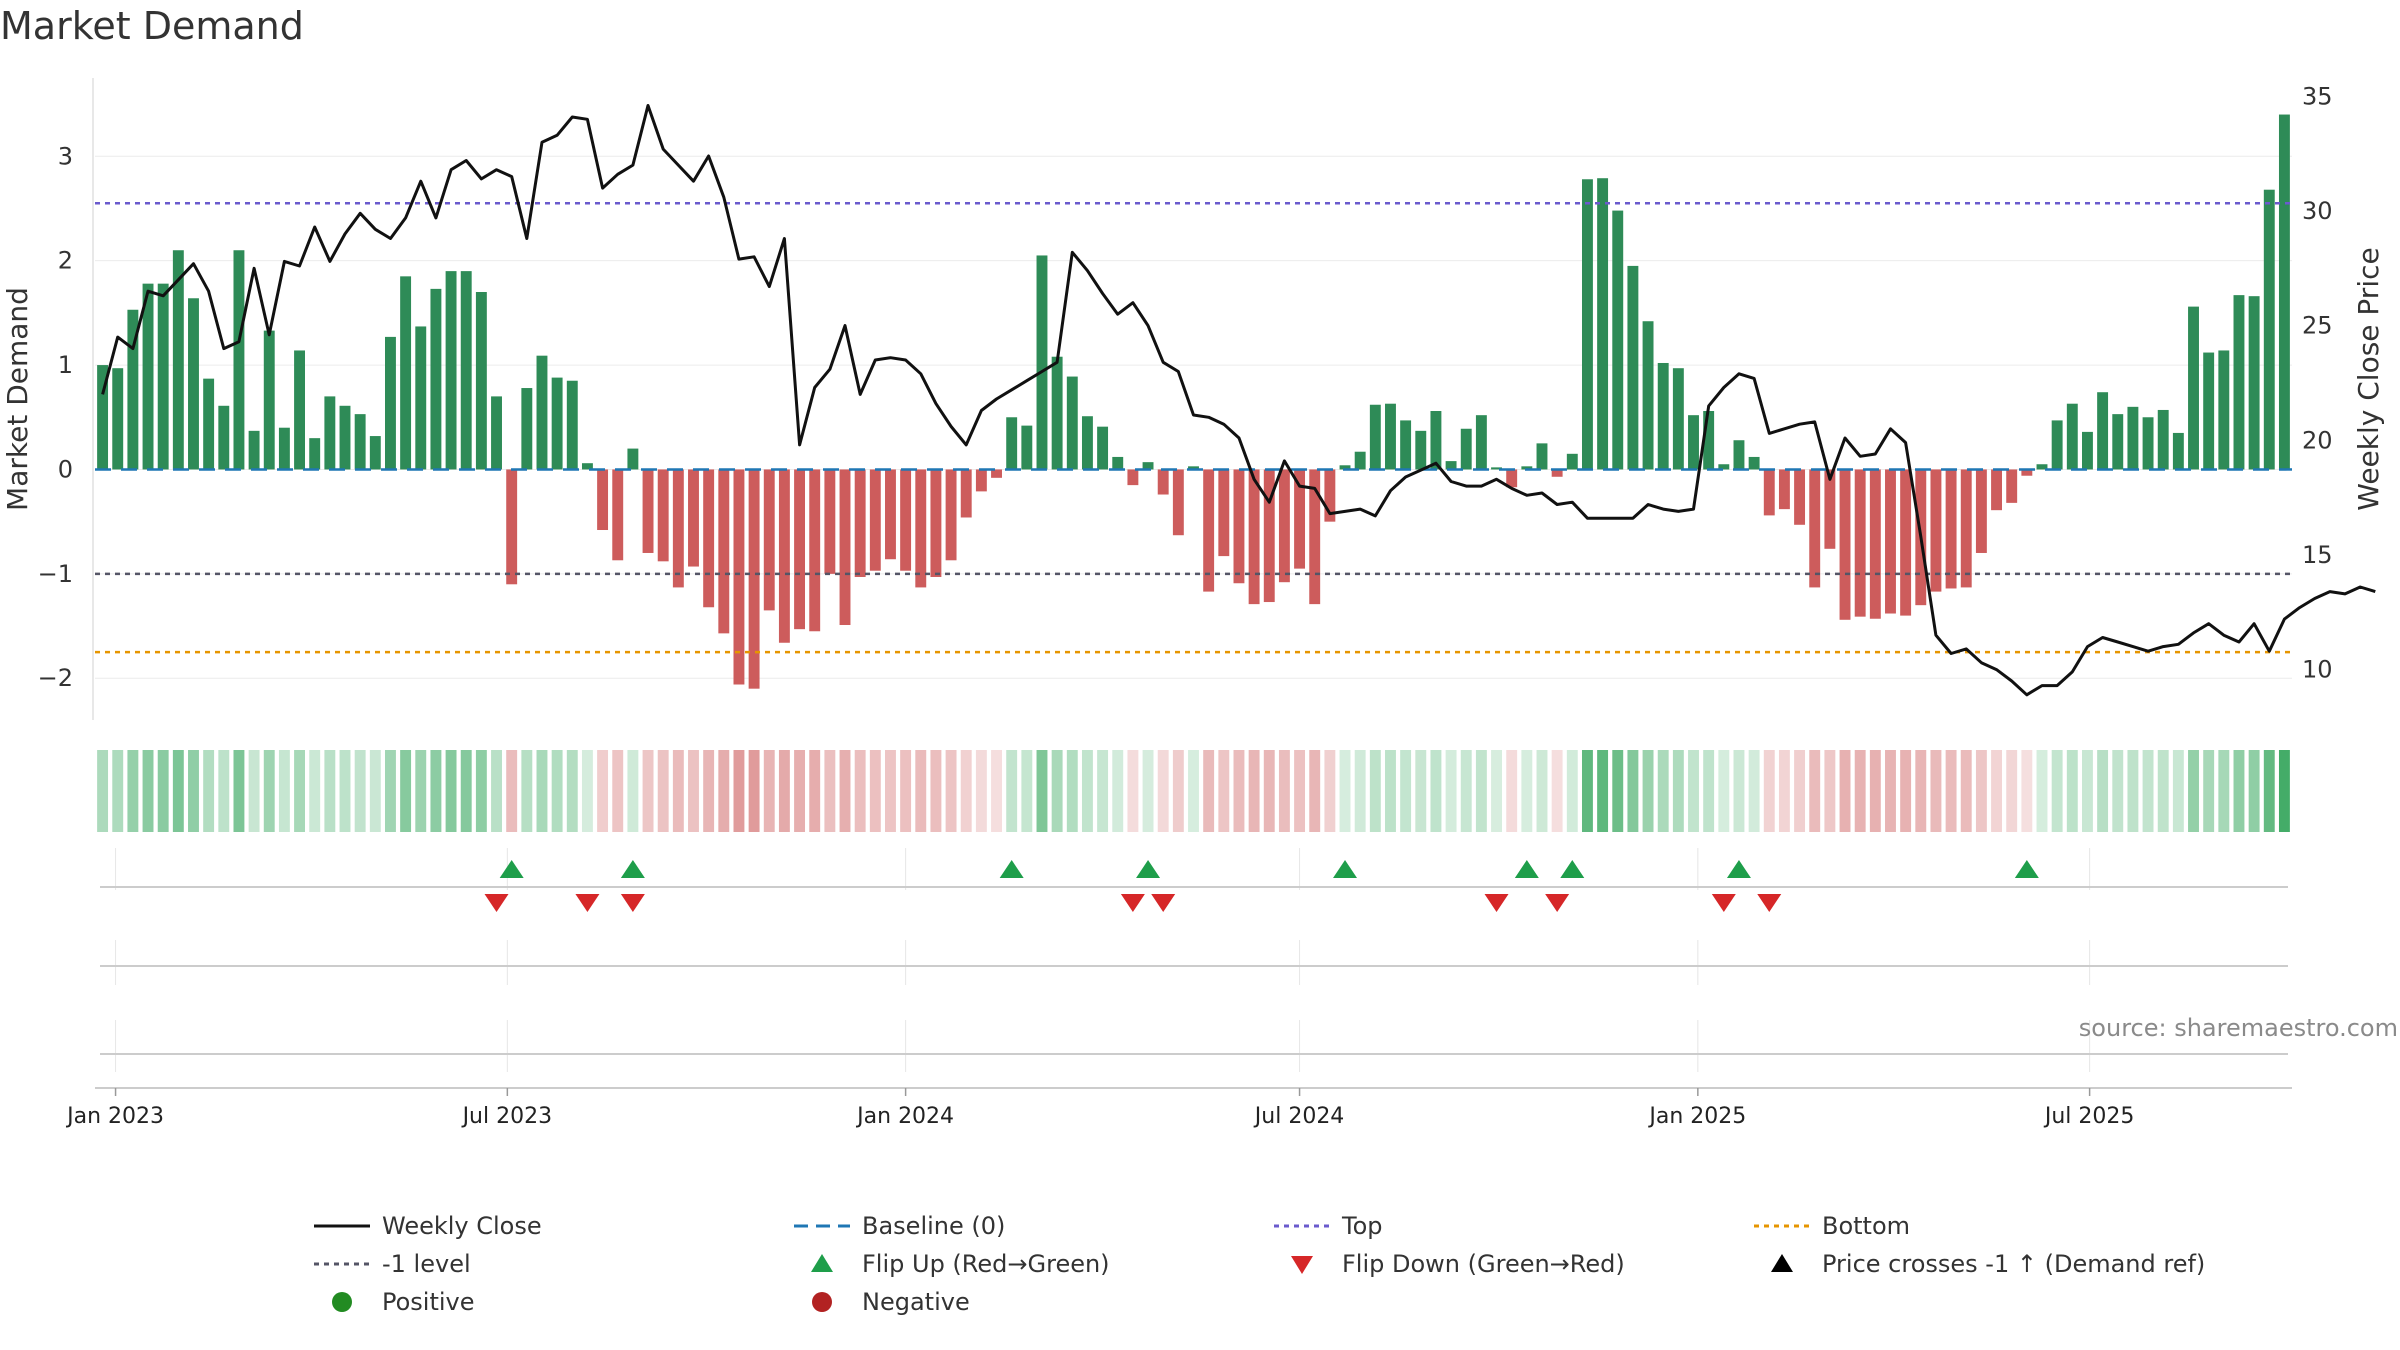 The image size is (2400, 1350). What do you see at coordinates (152, 26) in the screenshot?
I see `chart-title: Market Demand` at bounding box center [152, 26].